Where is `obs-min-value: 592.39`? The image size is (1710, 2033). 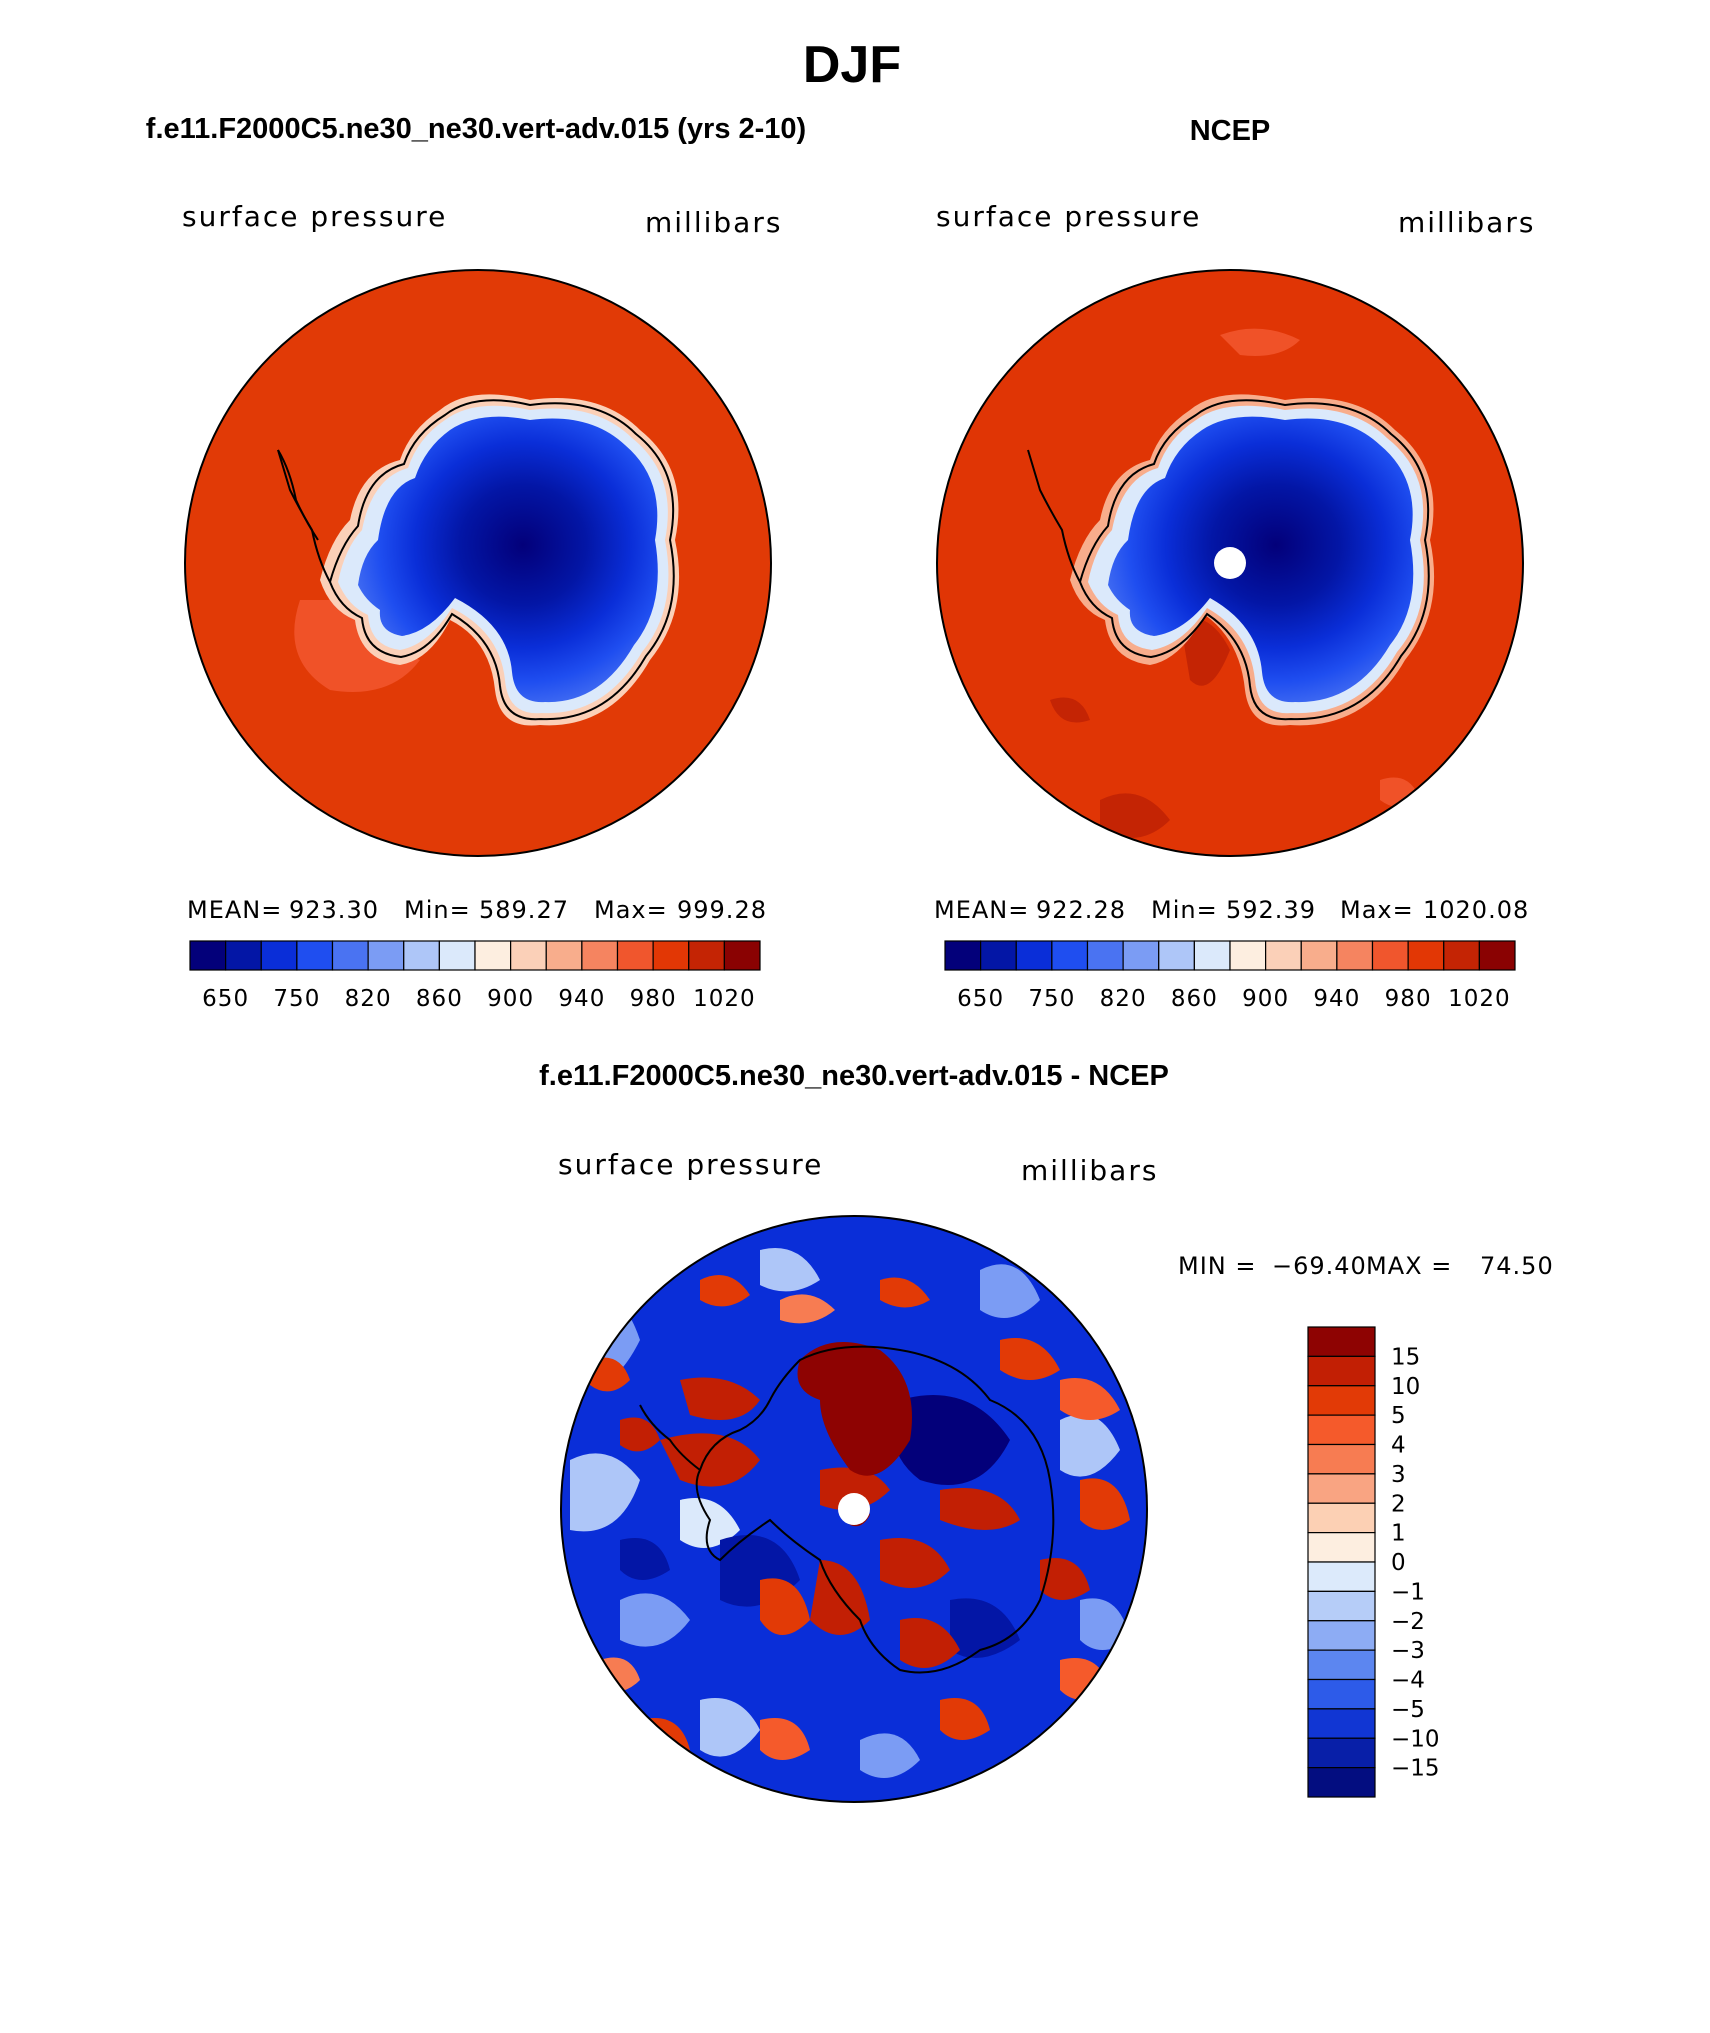 obs-min-value: 592.39 is located at coordinates (1271, 910).